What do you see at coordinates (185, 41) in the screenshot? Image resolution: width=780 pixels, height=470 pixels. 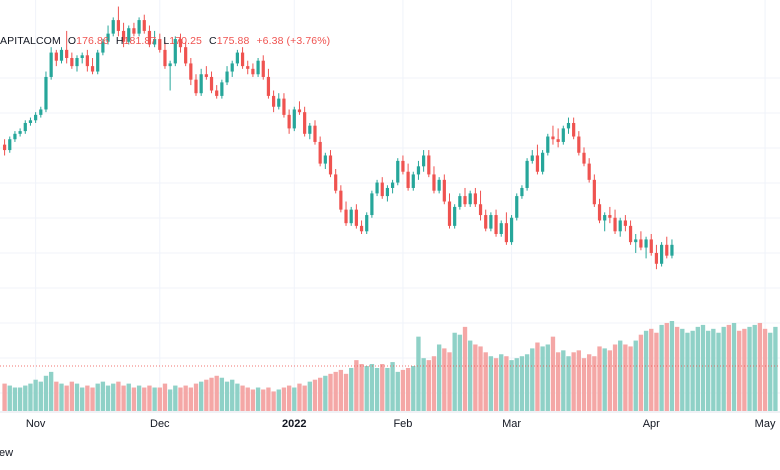 I see `low-value: 170.25` at bounding box center [185, 41].